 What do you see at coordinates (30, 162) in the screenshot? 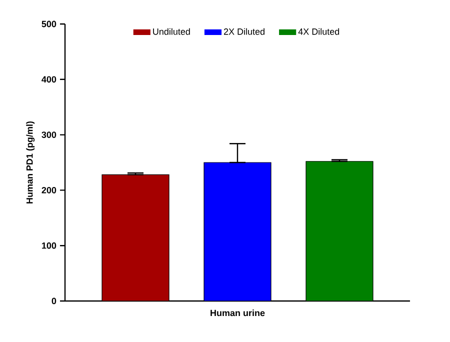
I see `y-axis-title: Human PD1 (pg/ml)` at bounding box center [30, 162].